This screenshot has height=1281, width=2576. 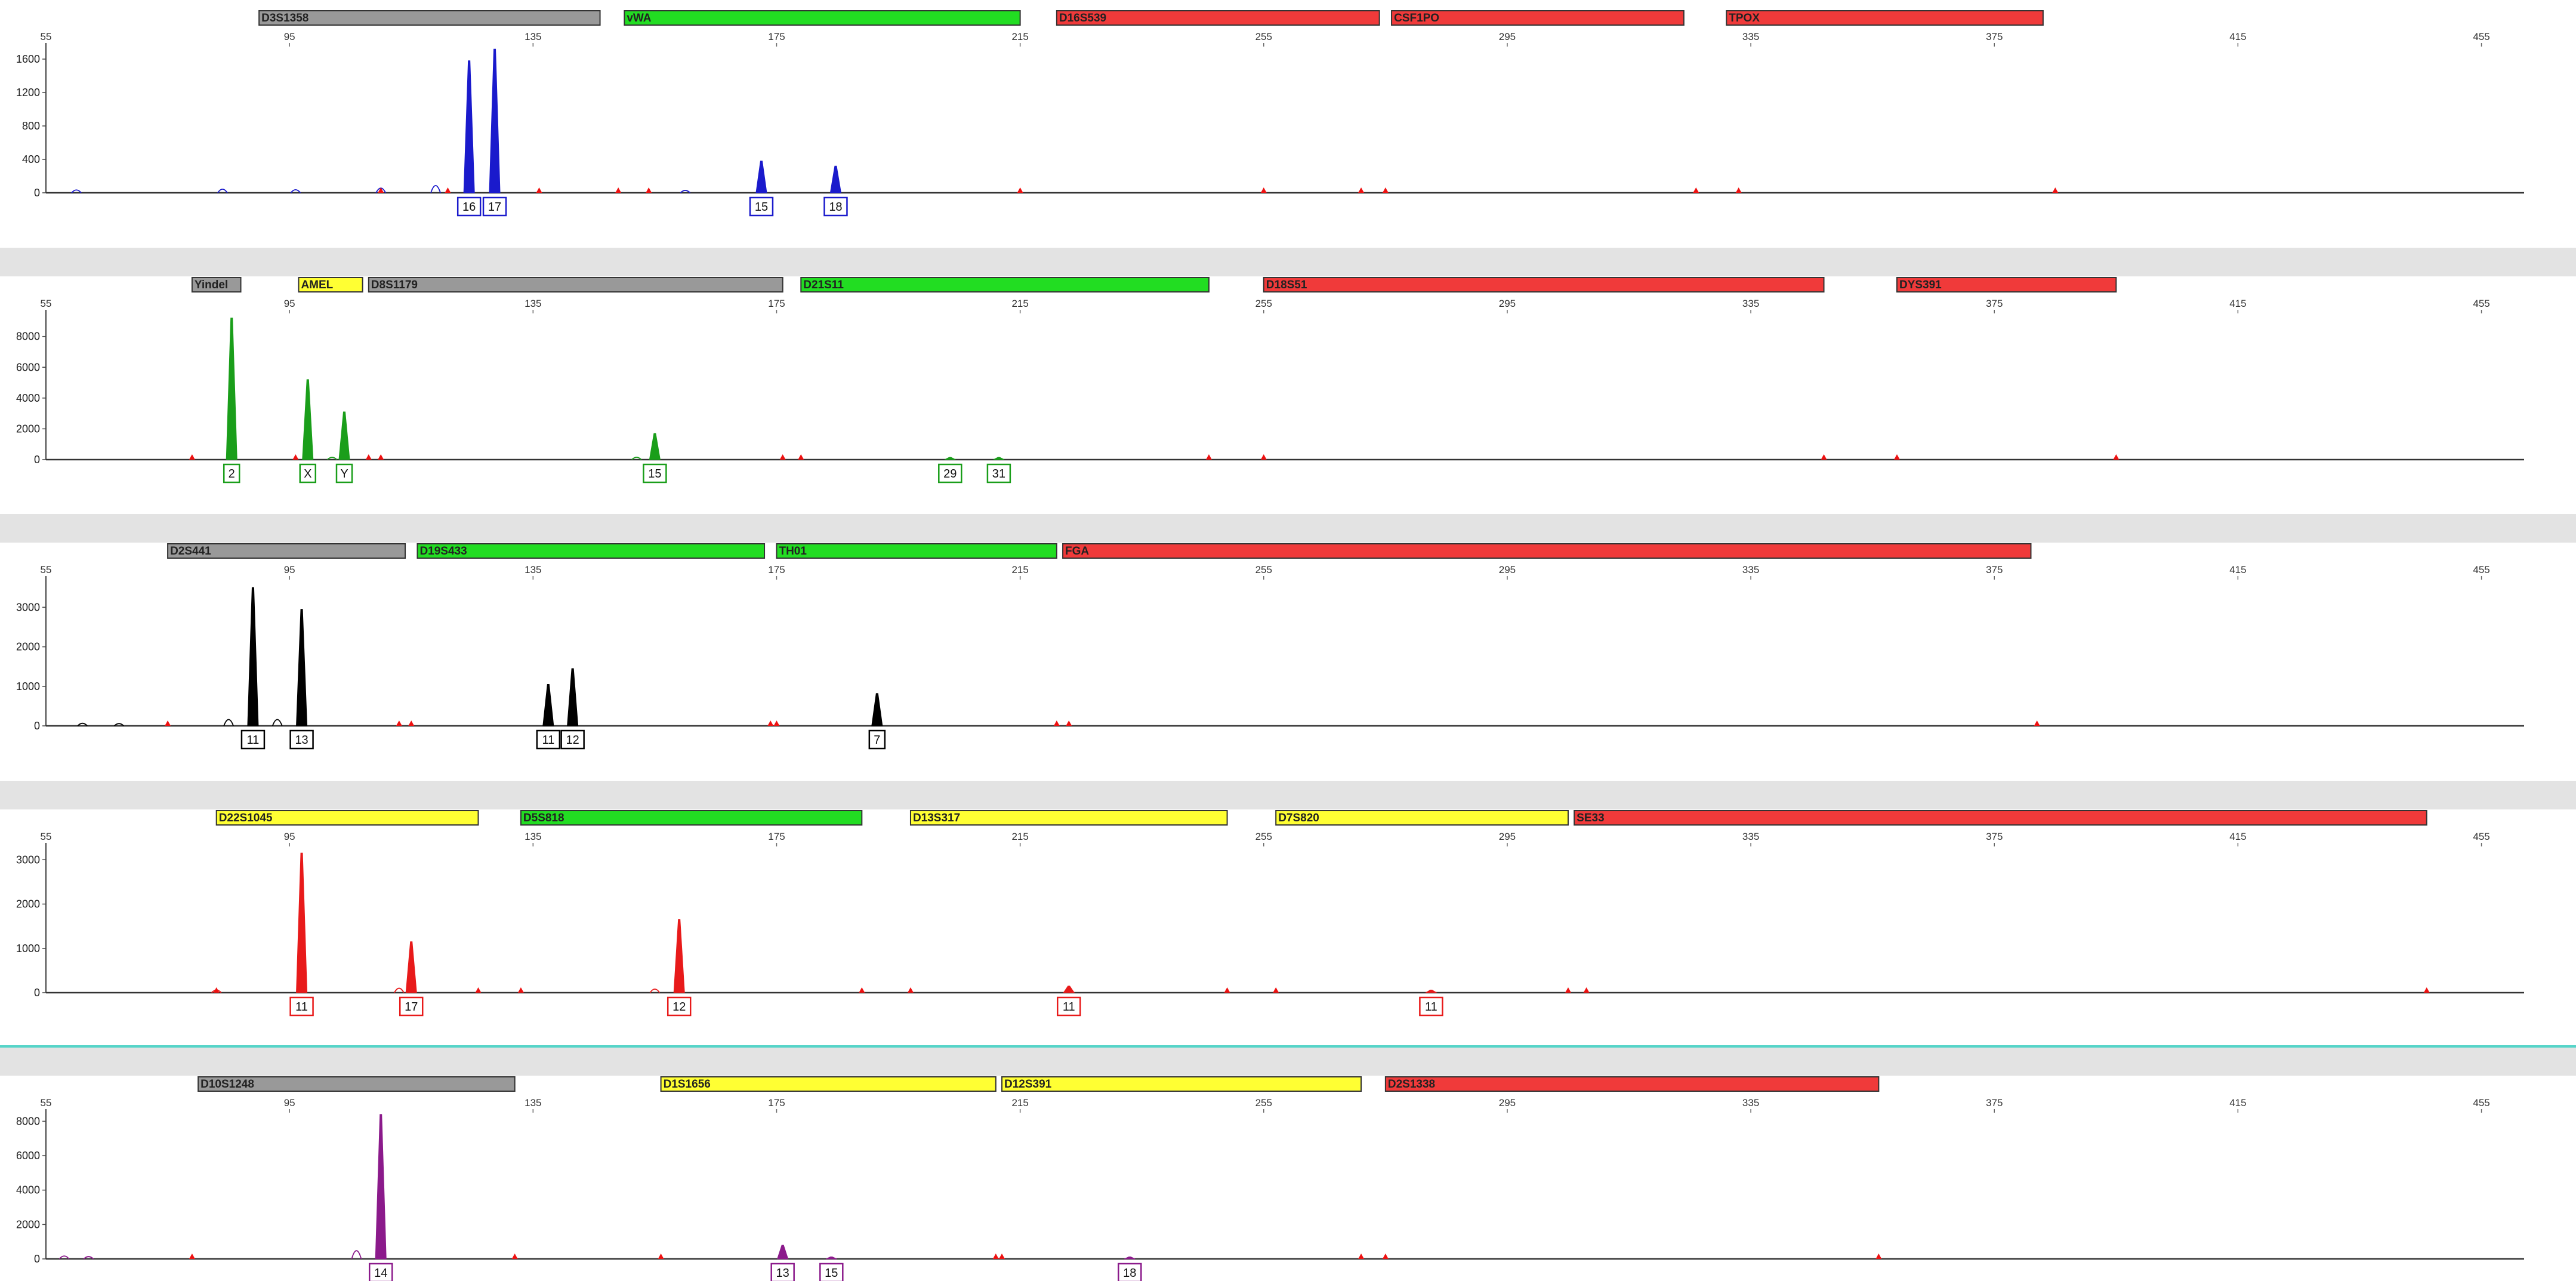 I want to click on allele-label: 31, so click(x=999, y=474).